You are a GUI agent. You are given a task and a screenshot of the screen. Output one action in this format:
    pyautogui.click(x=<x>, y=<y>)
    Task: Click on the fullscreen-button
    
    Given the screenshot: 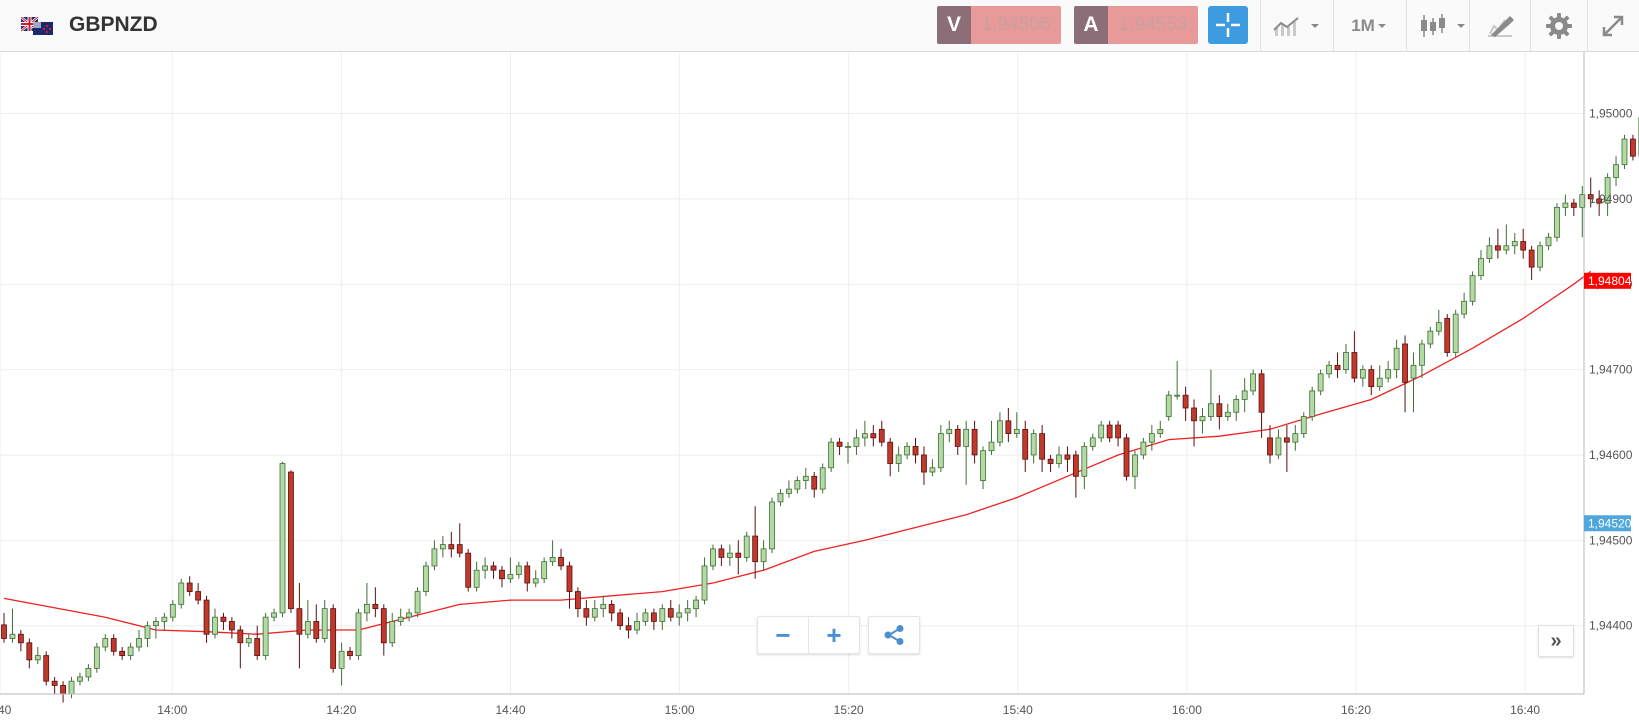 What is the action you would take?
    pyautogui.click(x=1613, y=26)
    